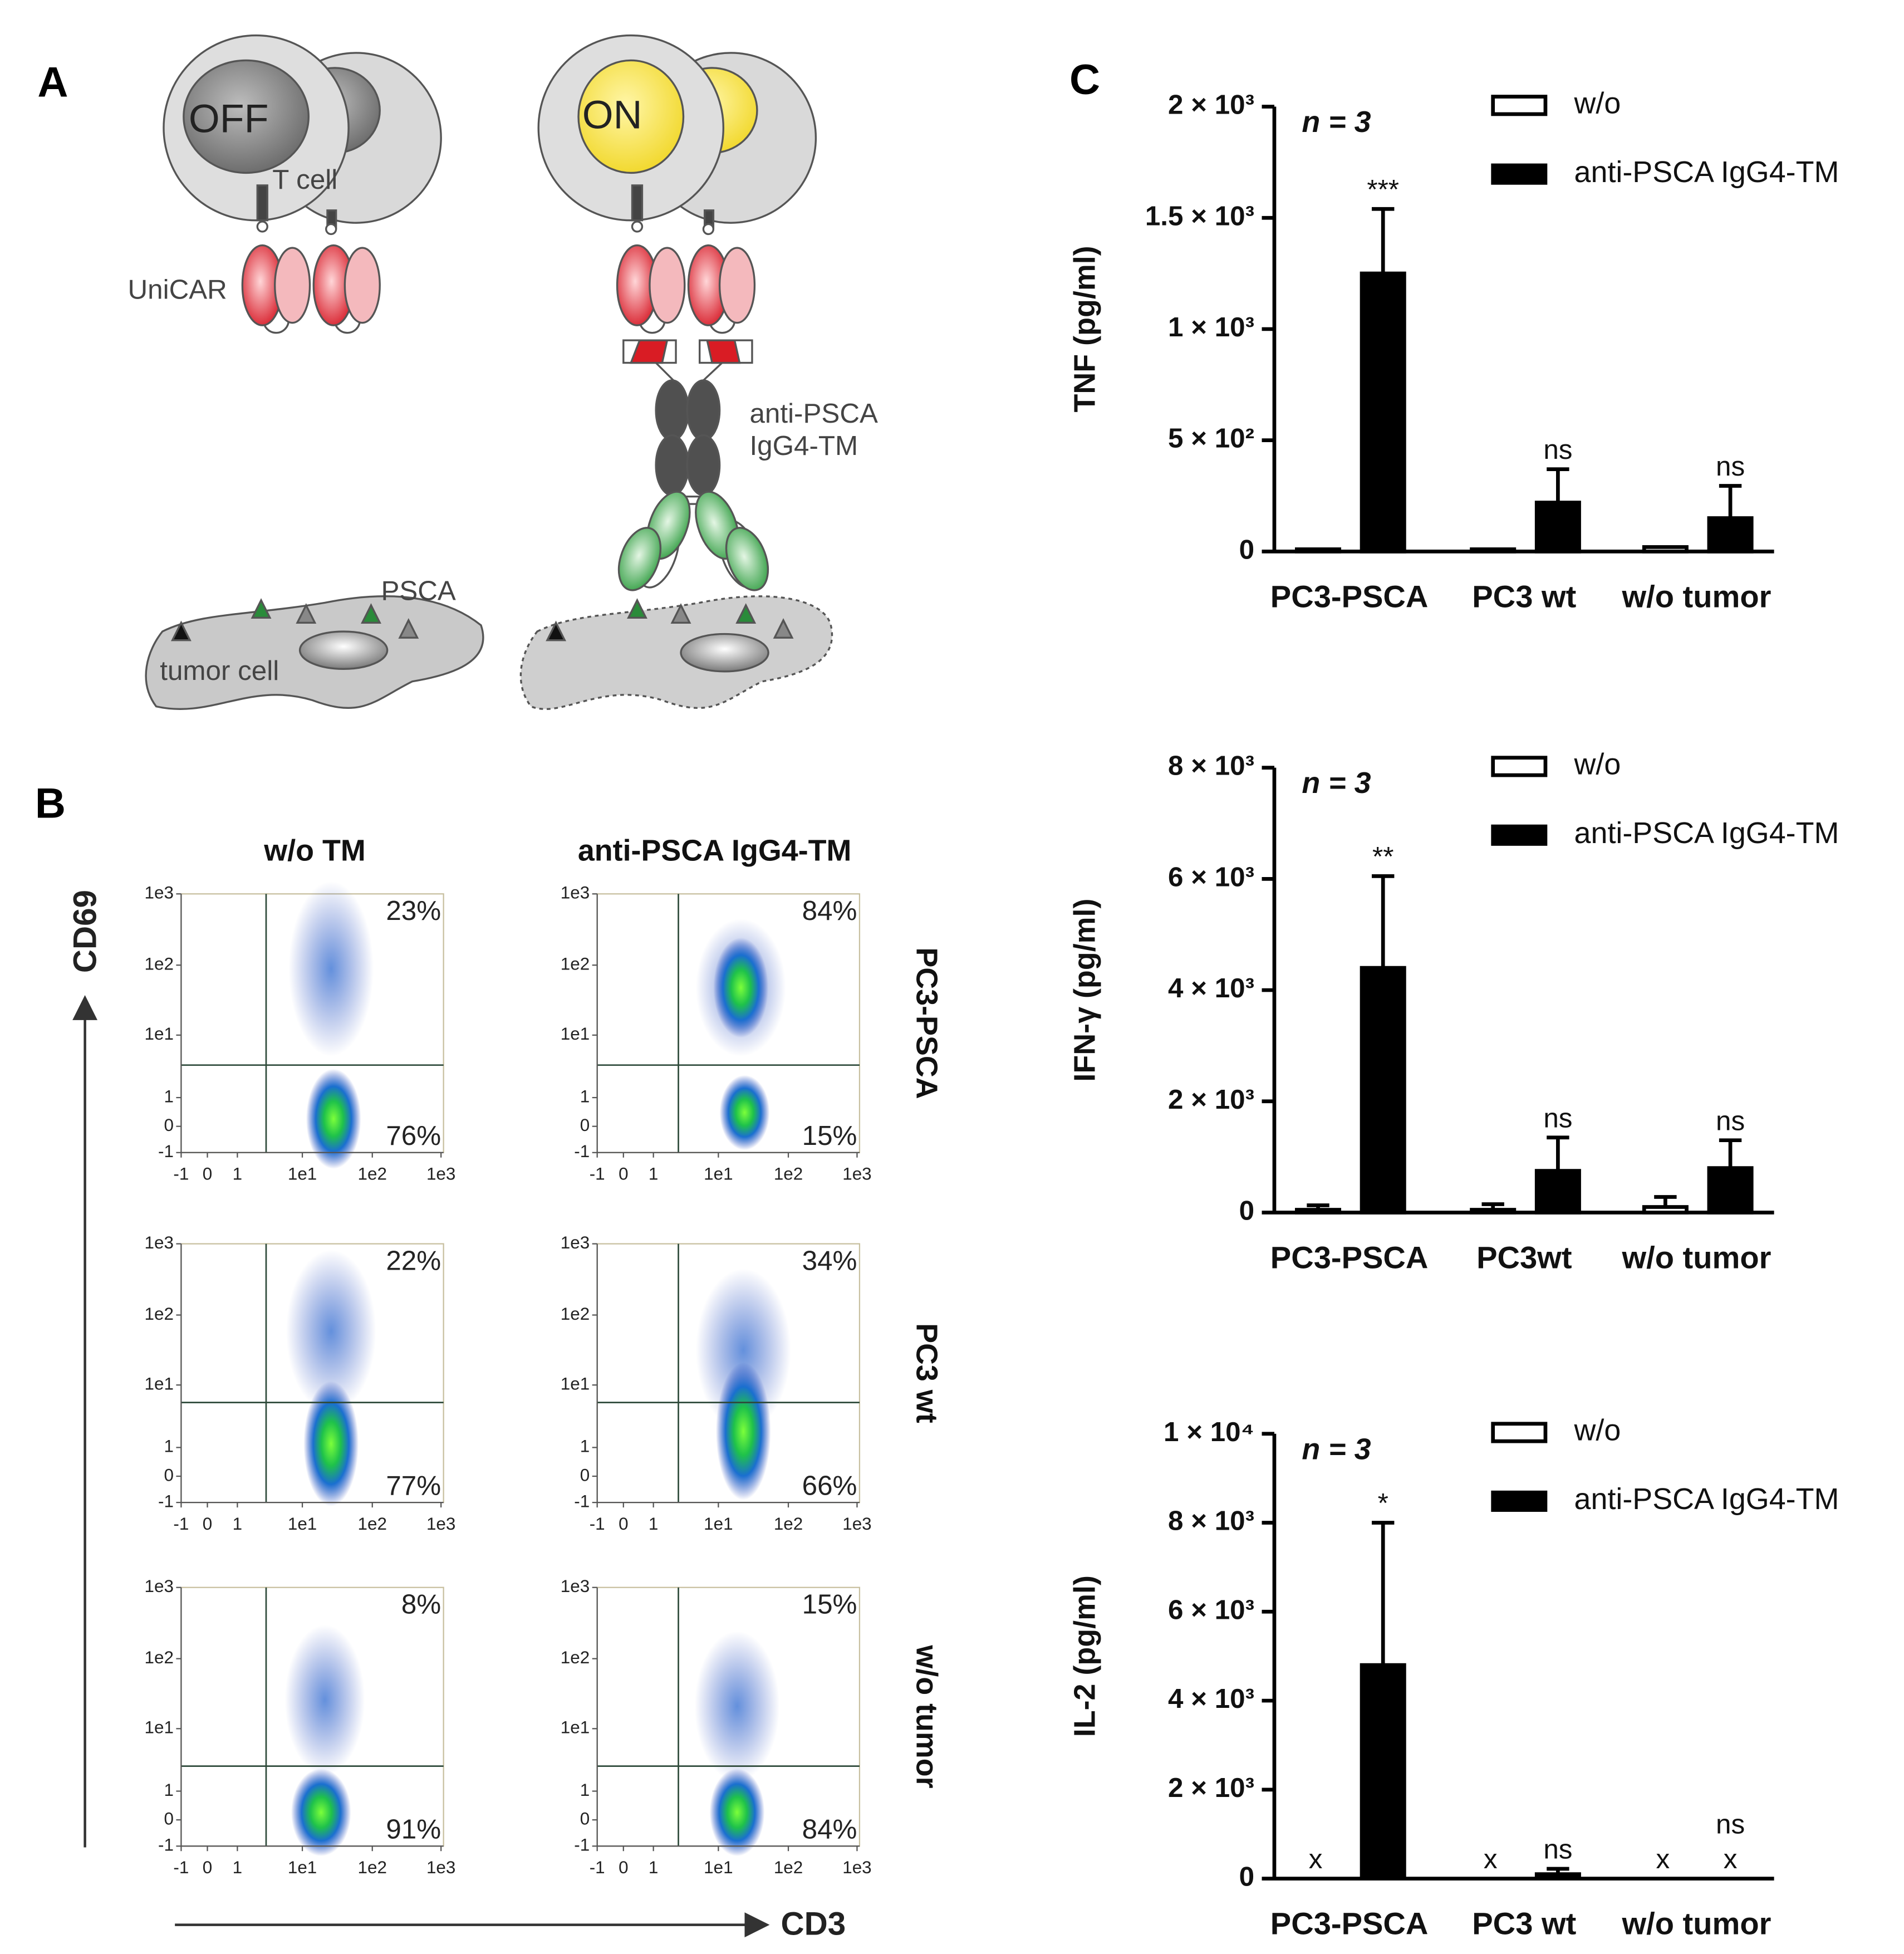 The image size is (1904, 1954). I want to click on module-label: IgG4-TM, so click(803, 445).